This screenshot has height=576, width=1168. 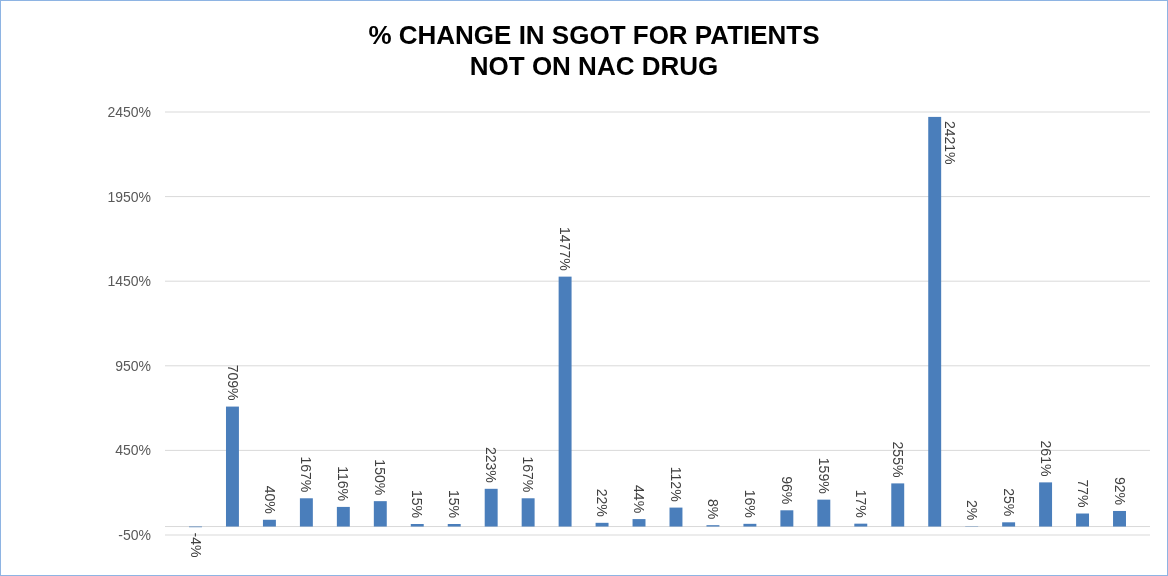 I want to click on data-label: 223%, so click(x=491, y=465).